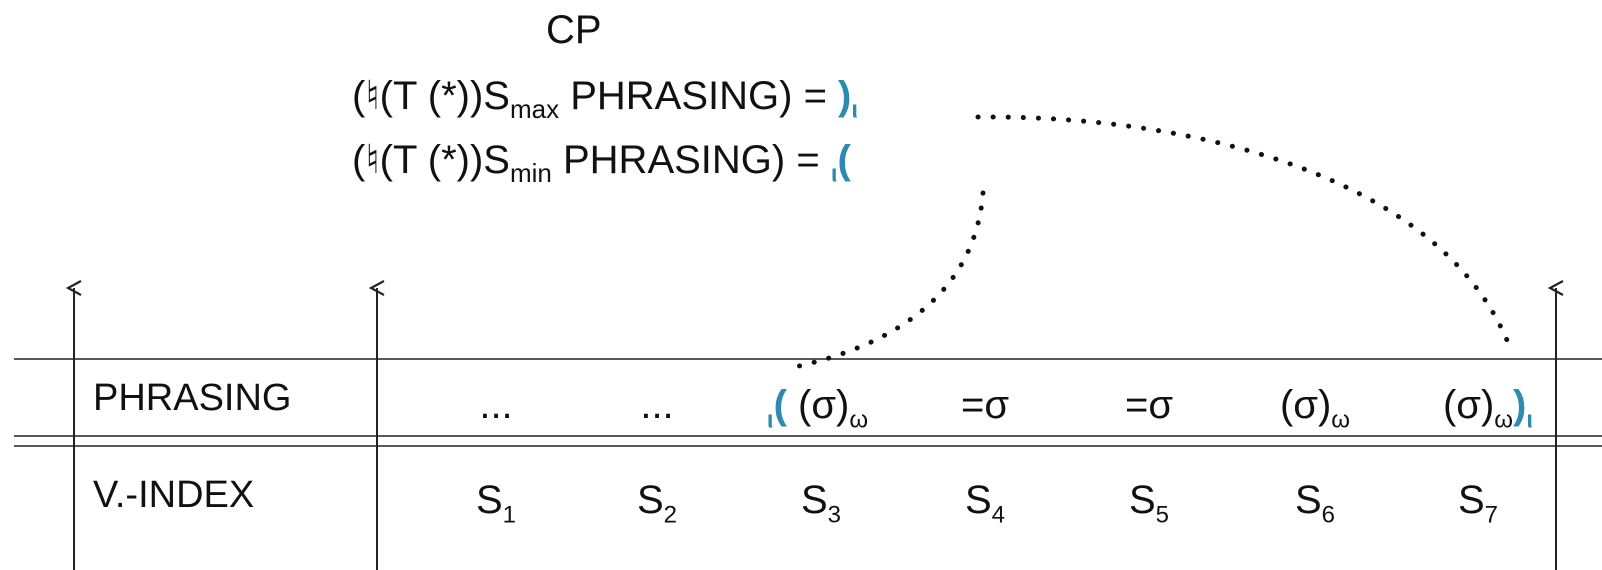  I want to click on rule-min-marker: ι(, so click(840, 163).